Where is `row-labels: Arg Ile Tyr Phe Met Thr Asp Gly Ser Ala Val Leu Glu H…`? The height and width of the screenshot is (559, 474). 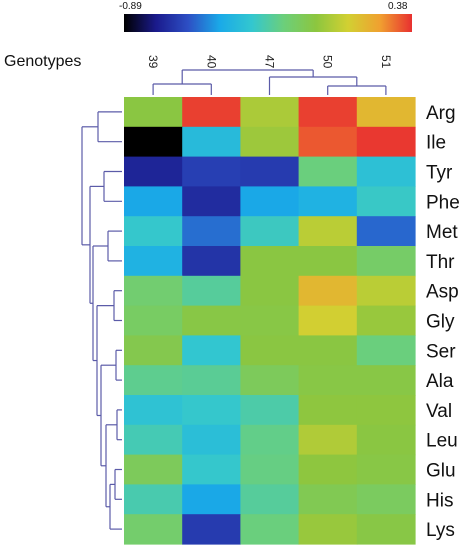 row-labels: Arg Ile Tyr Phe Met Thr Asp Gly Ser Ala Val Leu Glu H… is located at coordinates (443, 322).